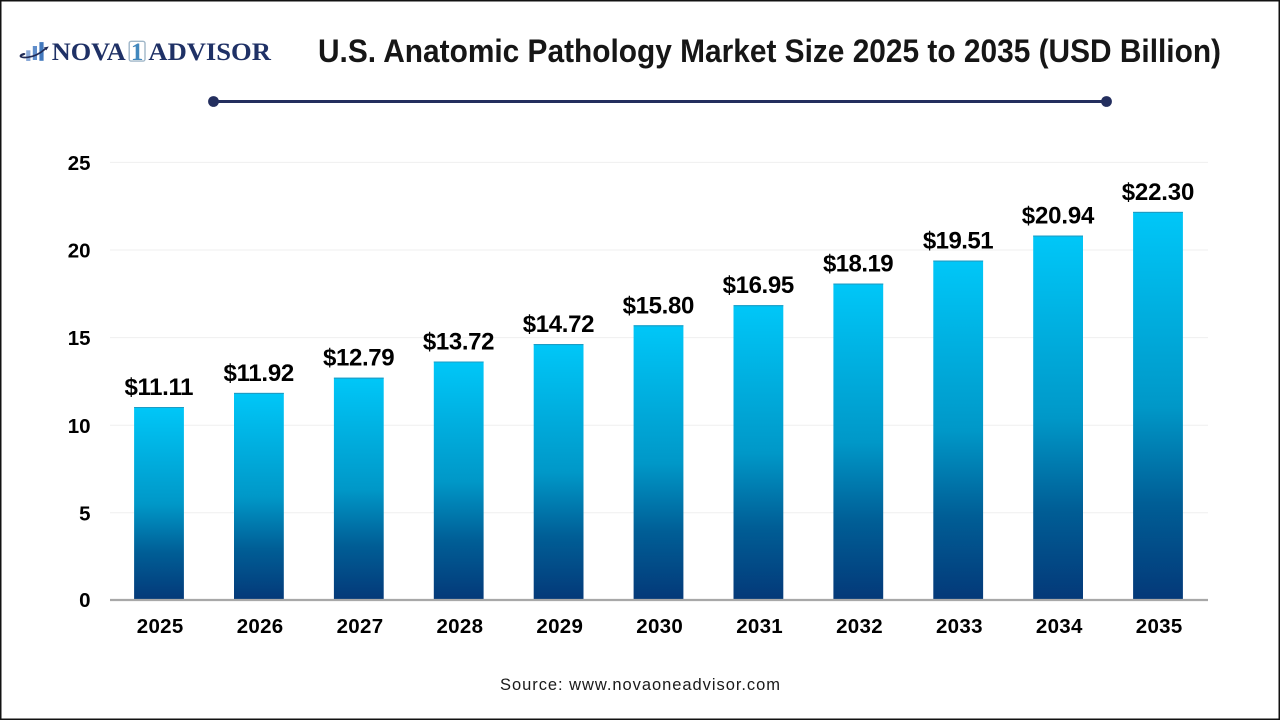  I want to click on svg-text: 2029, so click(559, 626).